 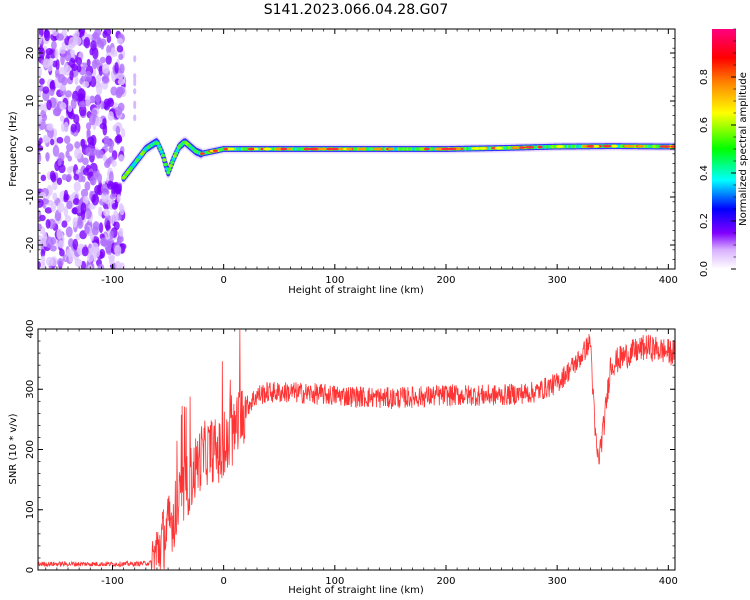 I want to click on spectrogram-xtick-label: -100, so click(x=112, y=280).